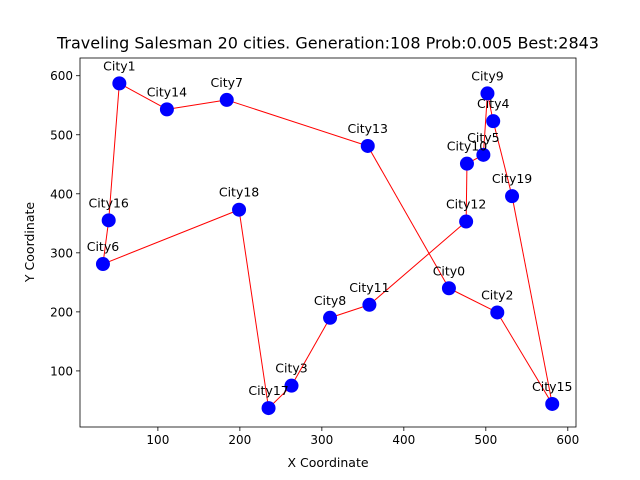 This screenshot has width=640, height=480. Describe the element at coordinates (108, 202) in the screenshot. I see `city-label-city16: City16` at that location.